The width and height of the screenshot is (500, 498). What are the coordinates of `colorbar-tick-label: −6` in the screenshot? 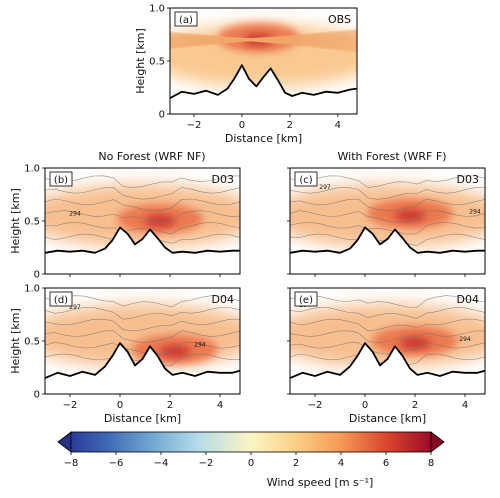 It's located at (116, 463).